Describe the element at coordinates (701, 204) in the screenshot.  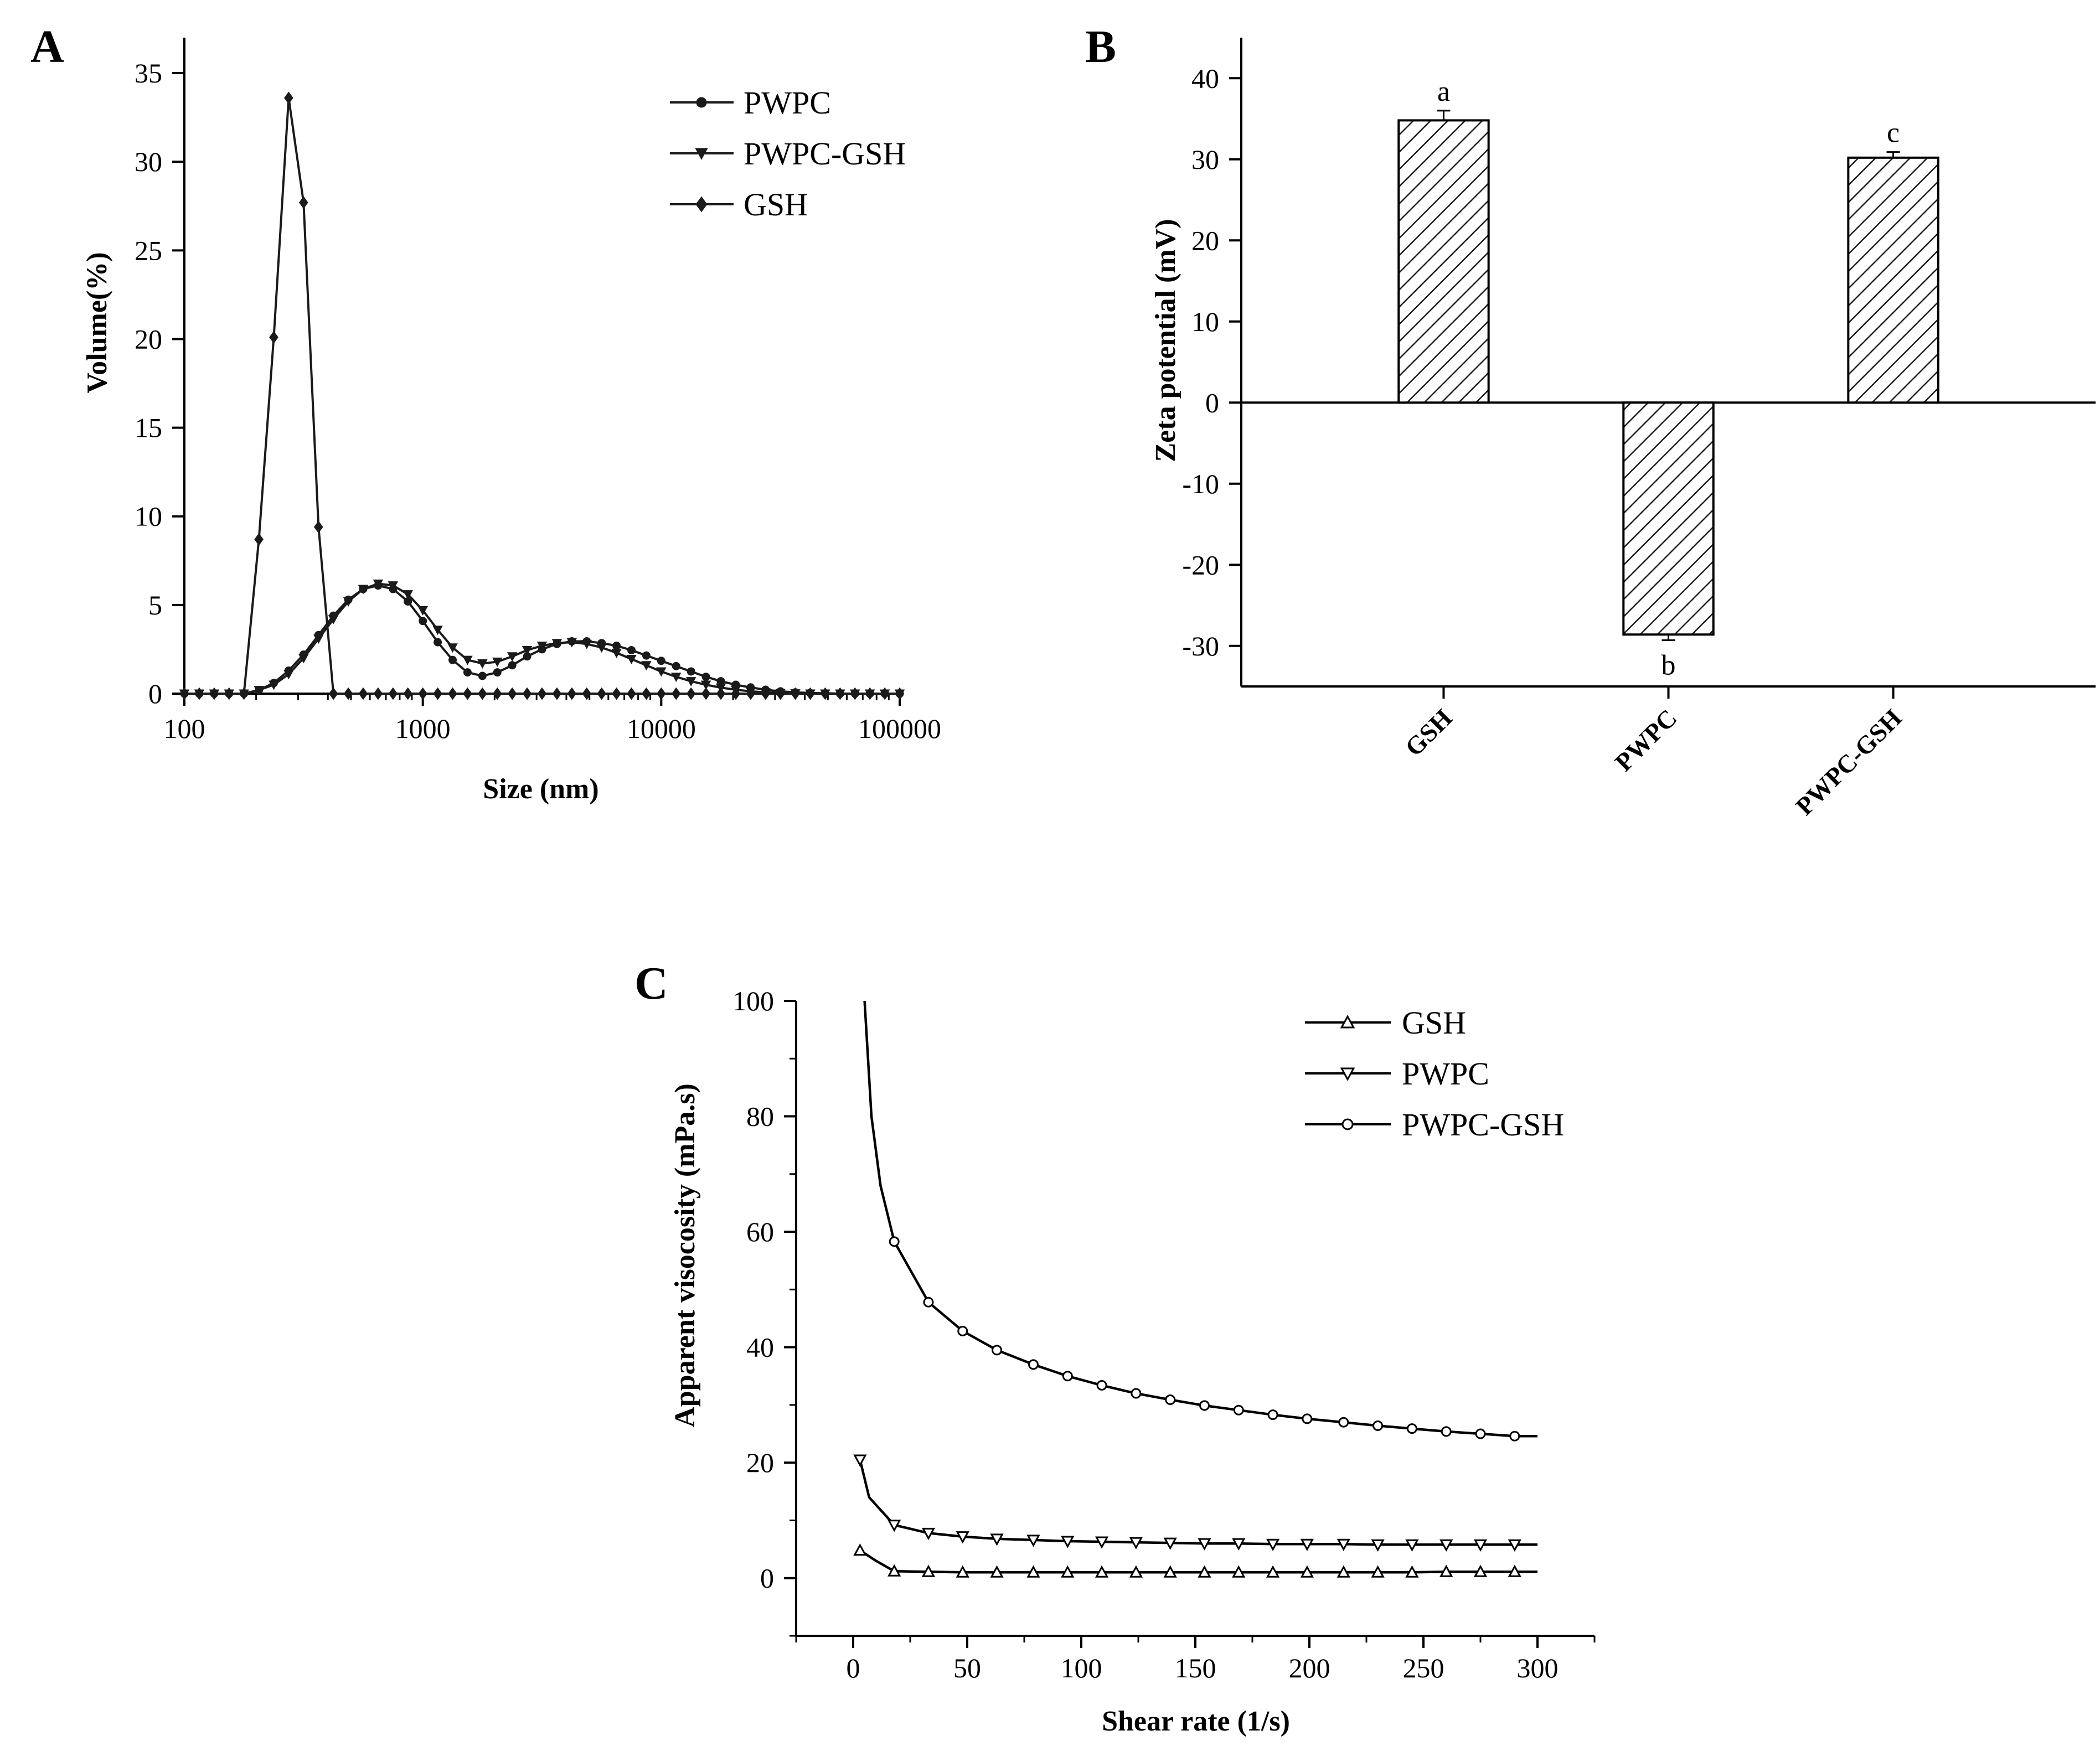
I see `panel-a-legend-marker-gsh` at that location.